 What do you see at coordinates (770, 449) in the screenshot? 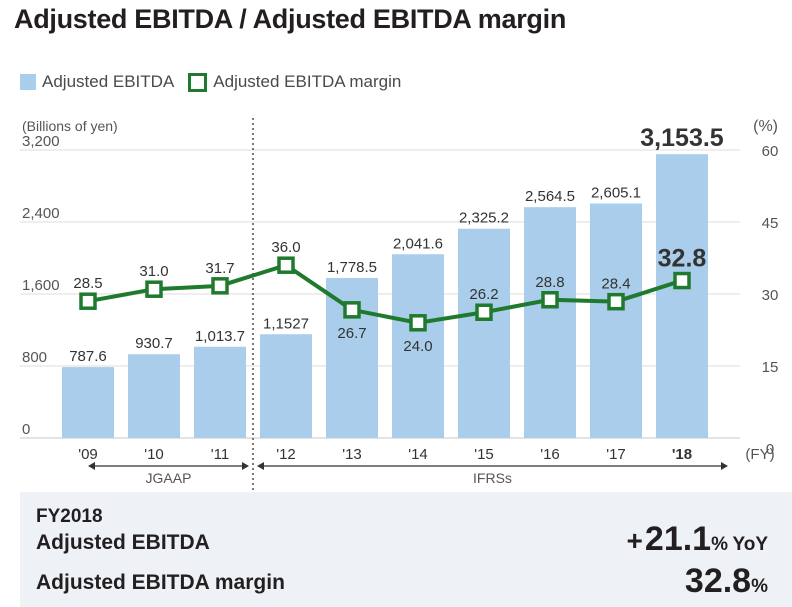
I see `right-axis-tick-label: 0` at bounding box center [770, 449].